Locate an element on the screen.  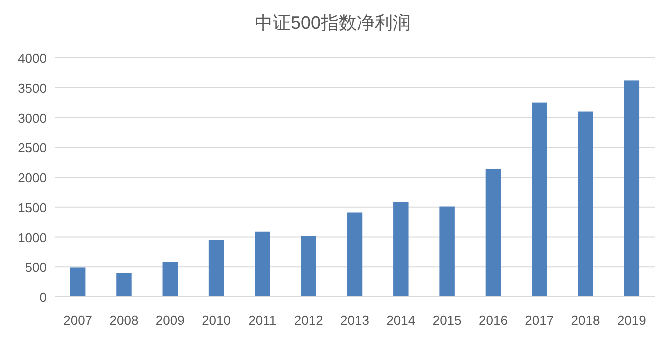
y-tick-label: 3500 is located at coordinates (32, 88).